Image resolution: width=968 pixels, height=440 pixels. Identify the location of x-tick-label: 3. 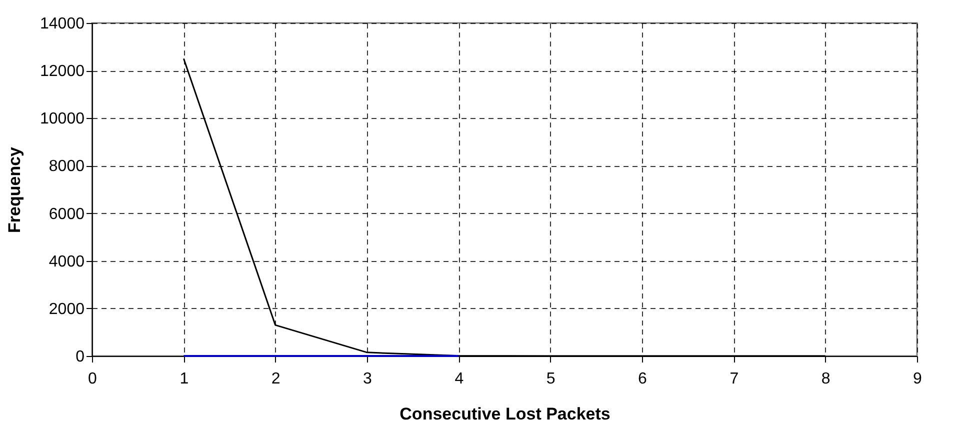
(367, 379).